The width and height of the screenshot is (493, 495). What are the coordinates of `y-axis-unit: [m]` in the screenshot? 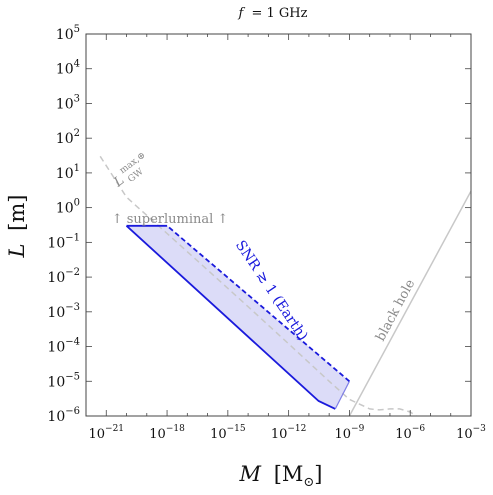 It's located at (17, 213).